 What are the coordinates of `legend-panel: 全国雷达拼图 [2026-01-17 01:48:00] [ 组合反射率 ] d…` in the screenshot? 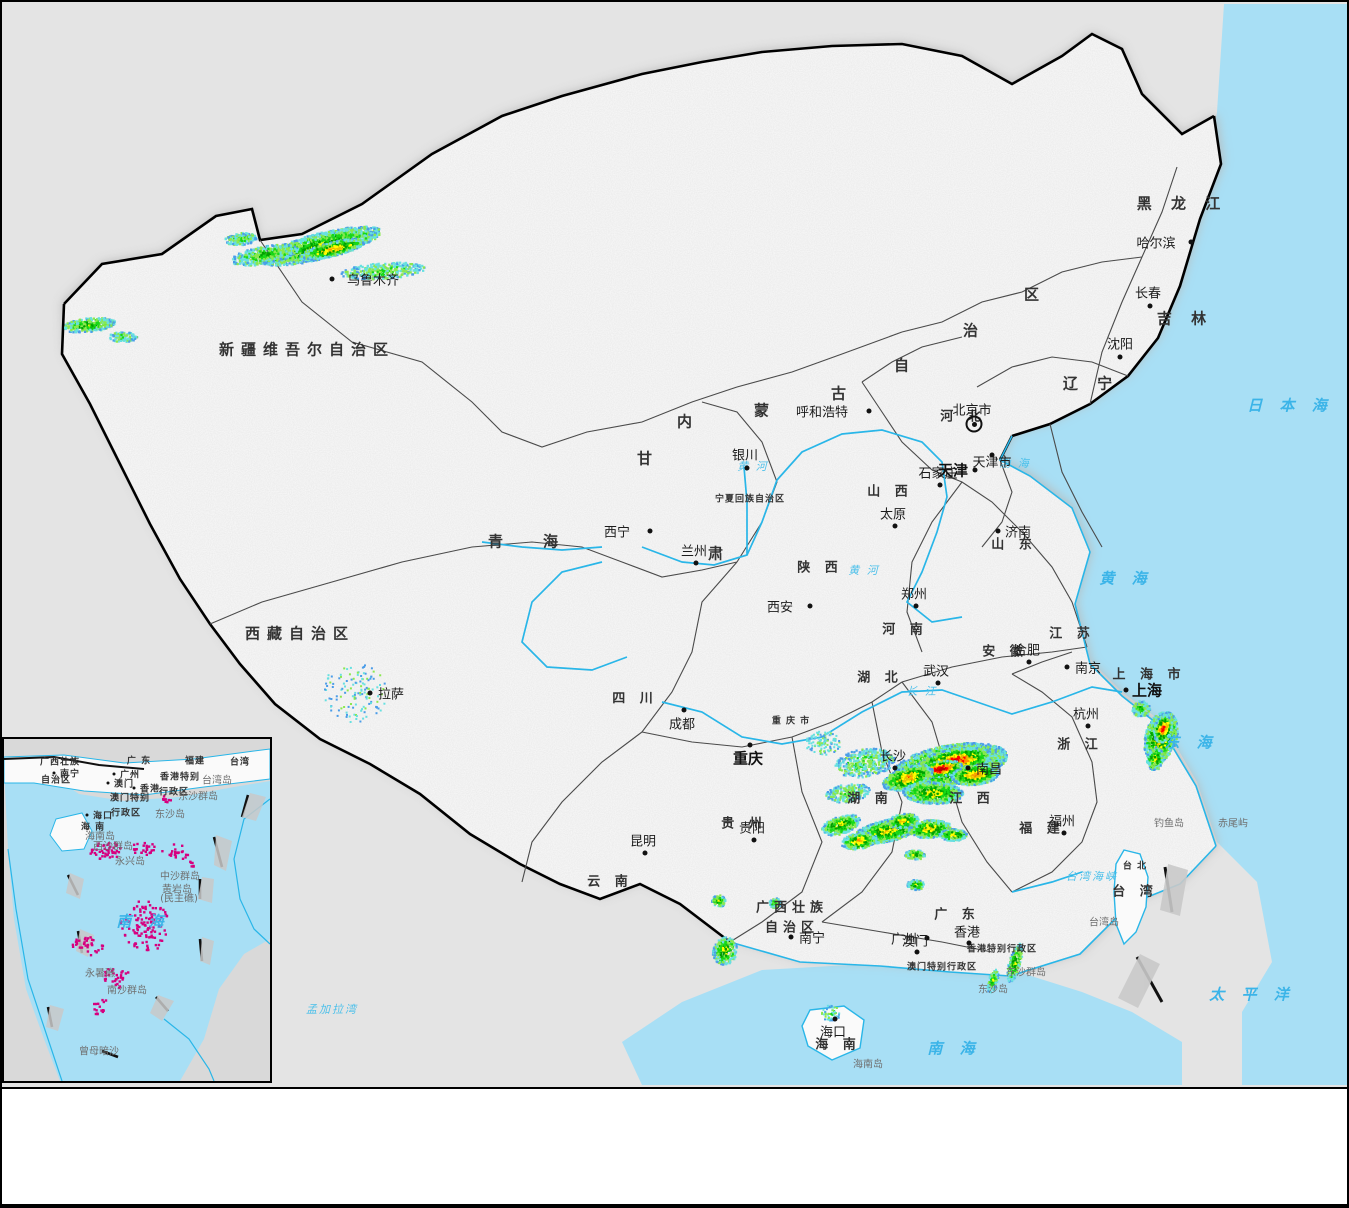 It's located at (674, 1146).